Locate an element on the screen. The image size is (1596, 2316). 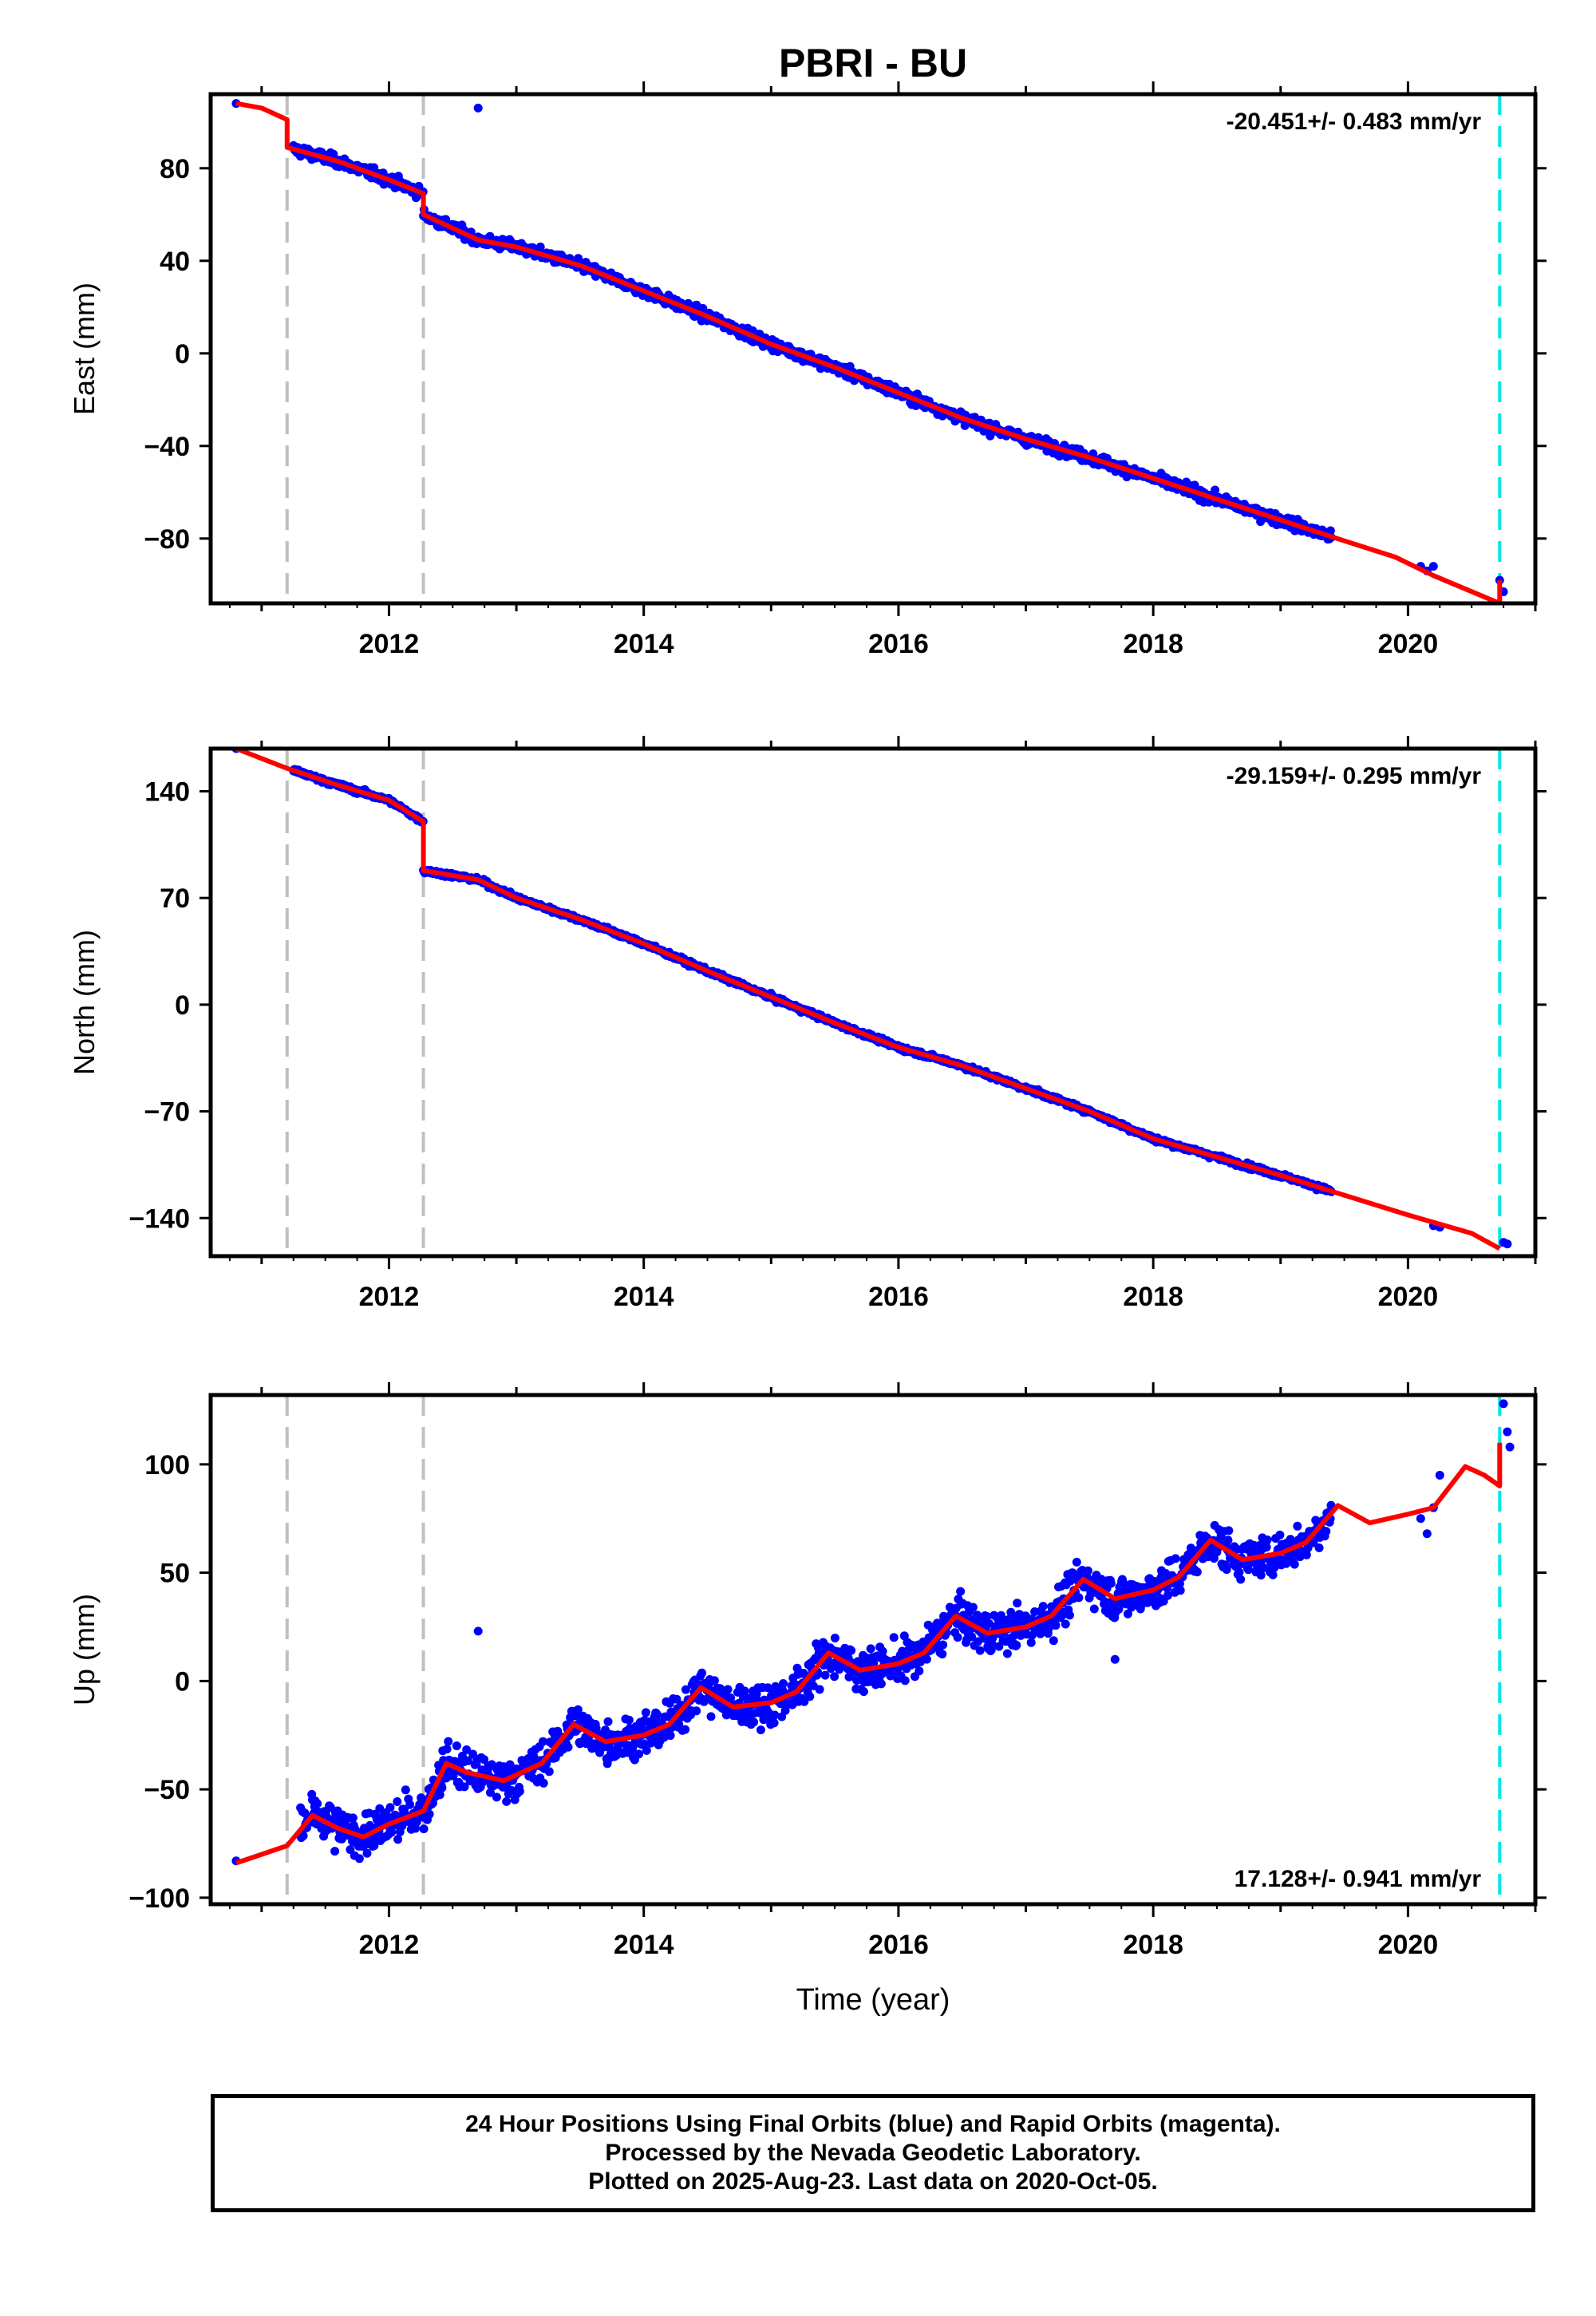
x-tick-label: 2012 is located at coordinates (389, 1945).